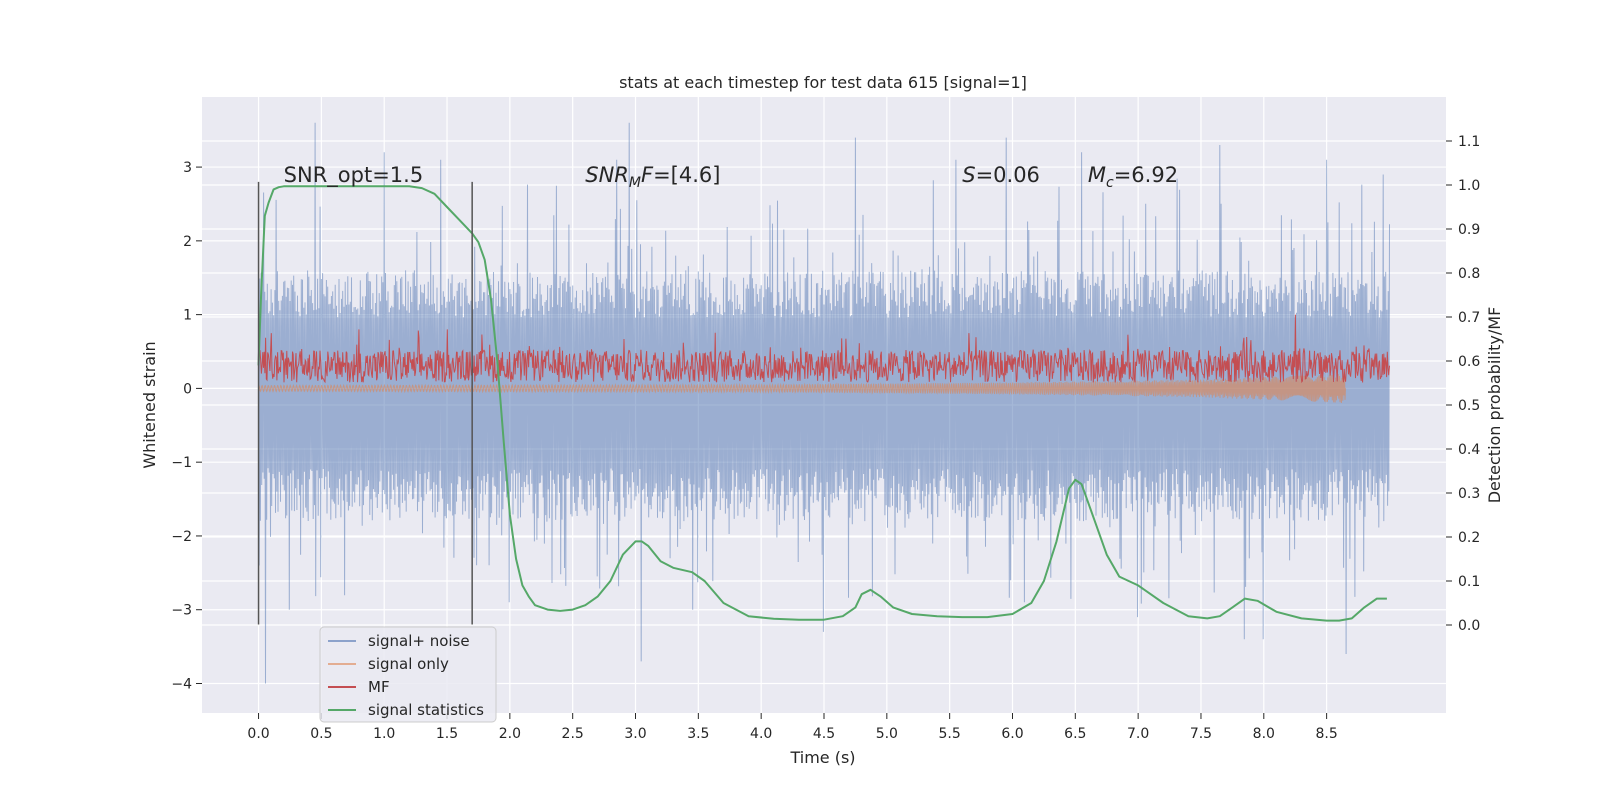 The height and width of the screenshot is (804, 1600). Describe the element at coordinates (698, 734) in the screenshot. I see `x-tick-label: 3.5` at that location.